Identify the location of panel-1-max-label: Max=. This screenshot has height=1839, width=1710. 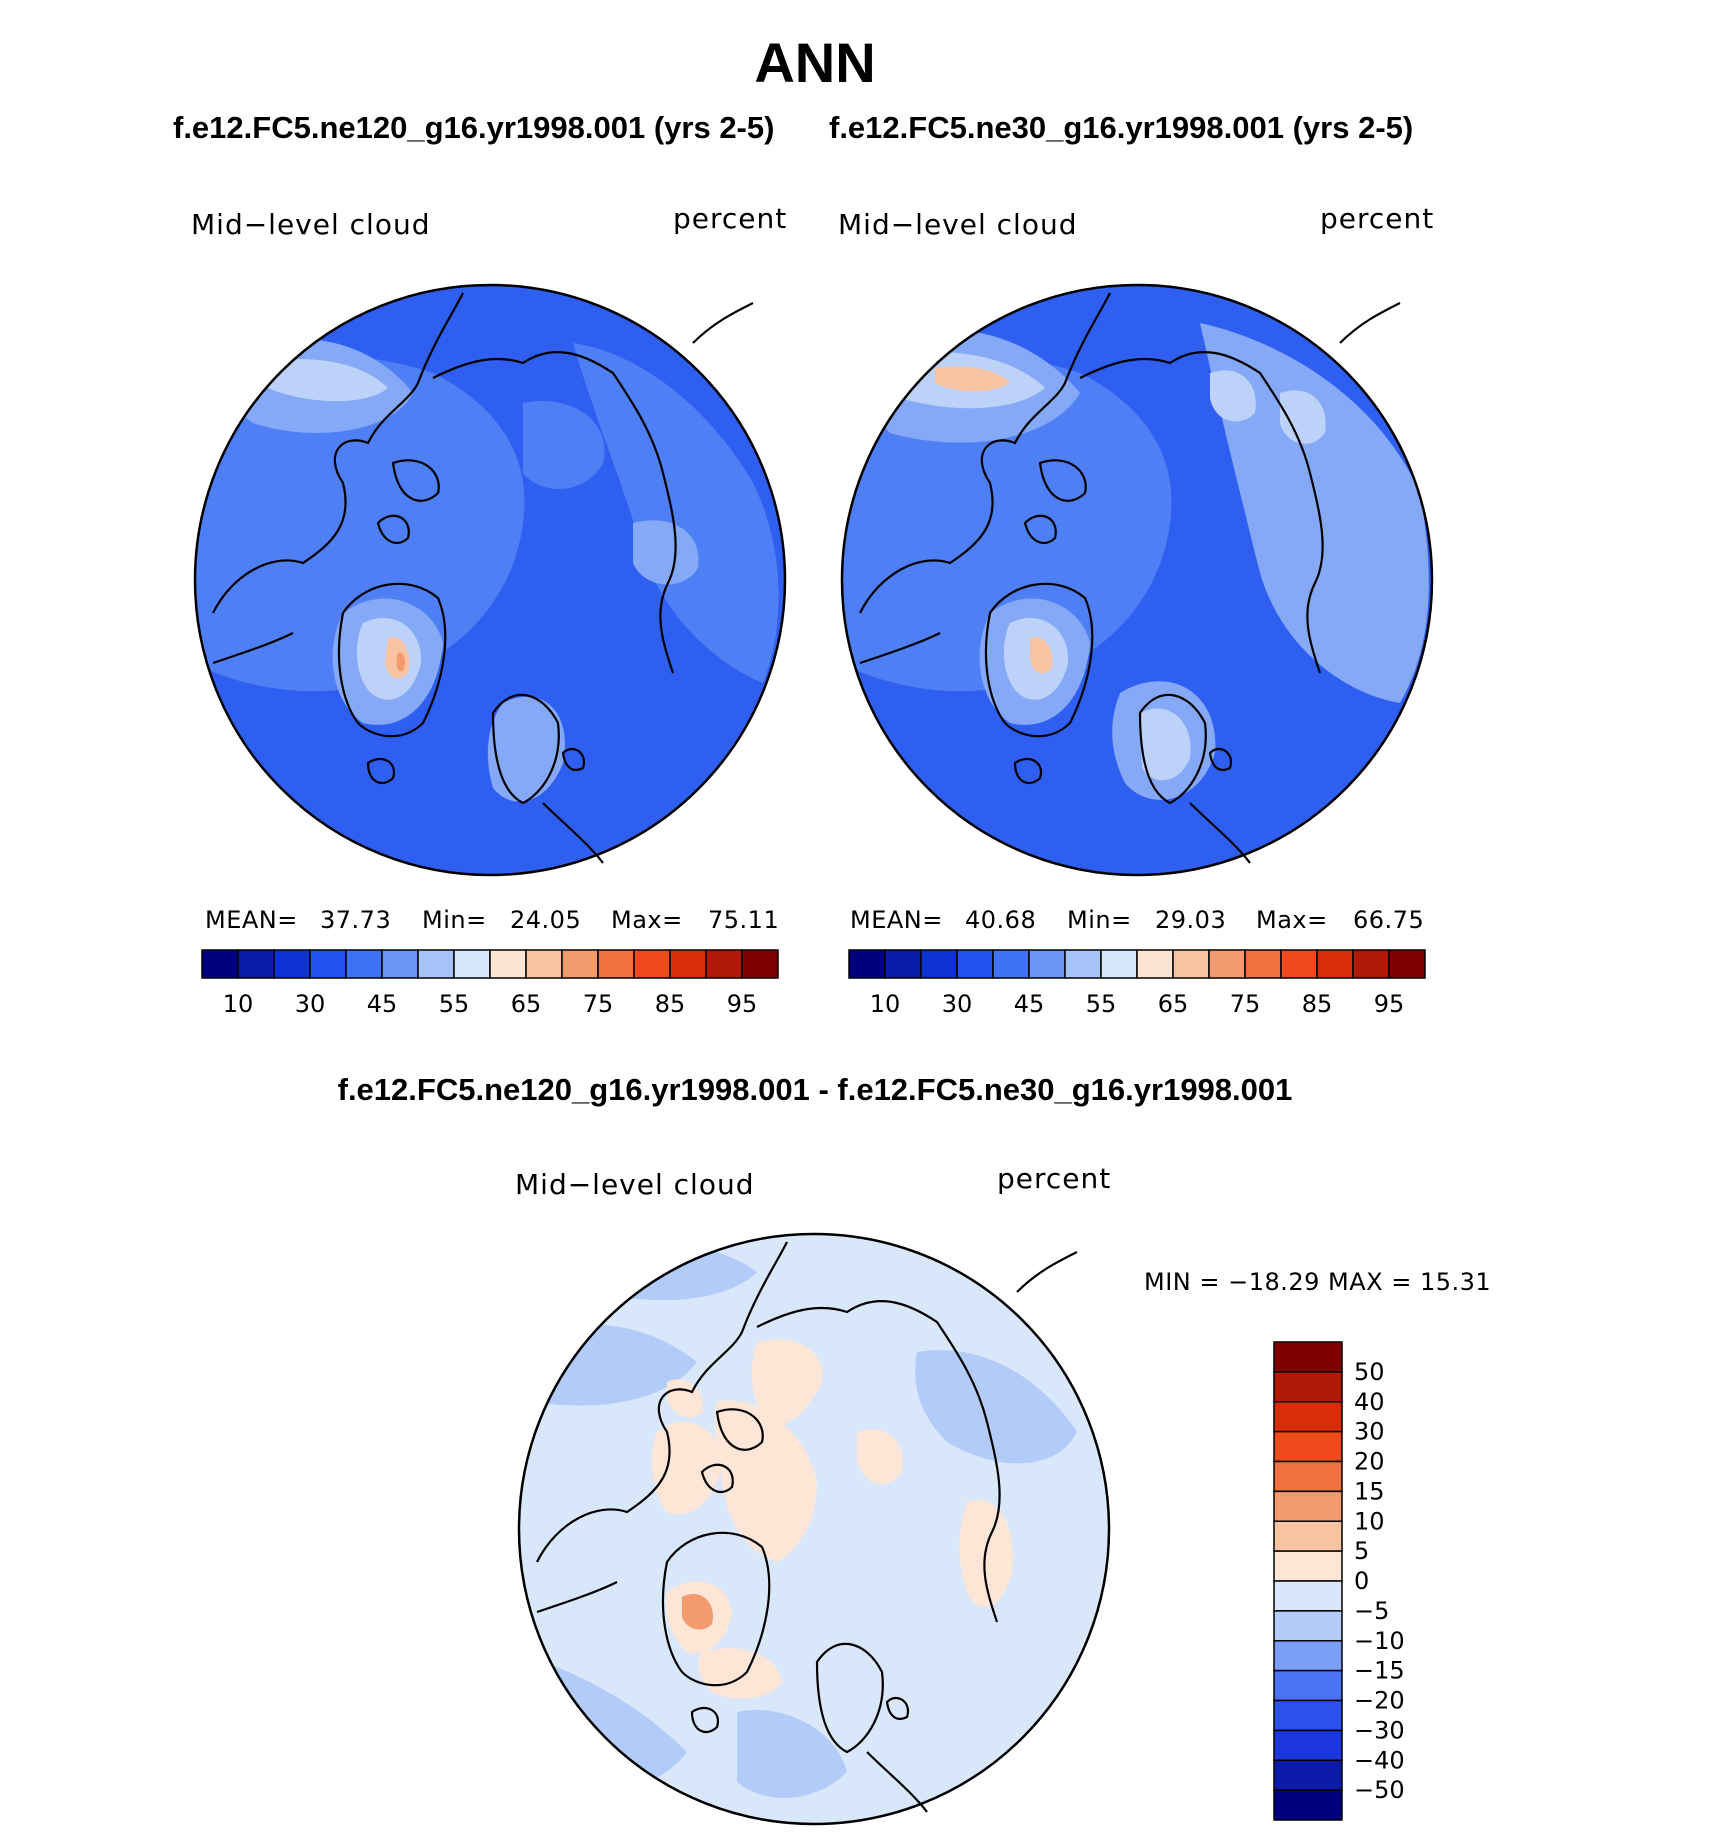
(647, 920).